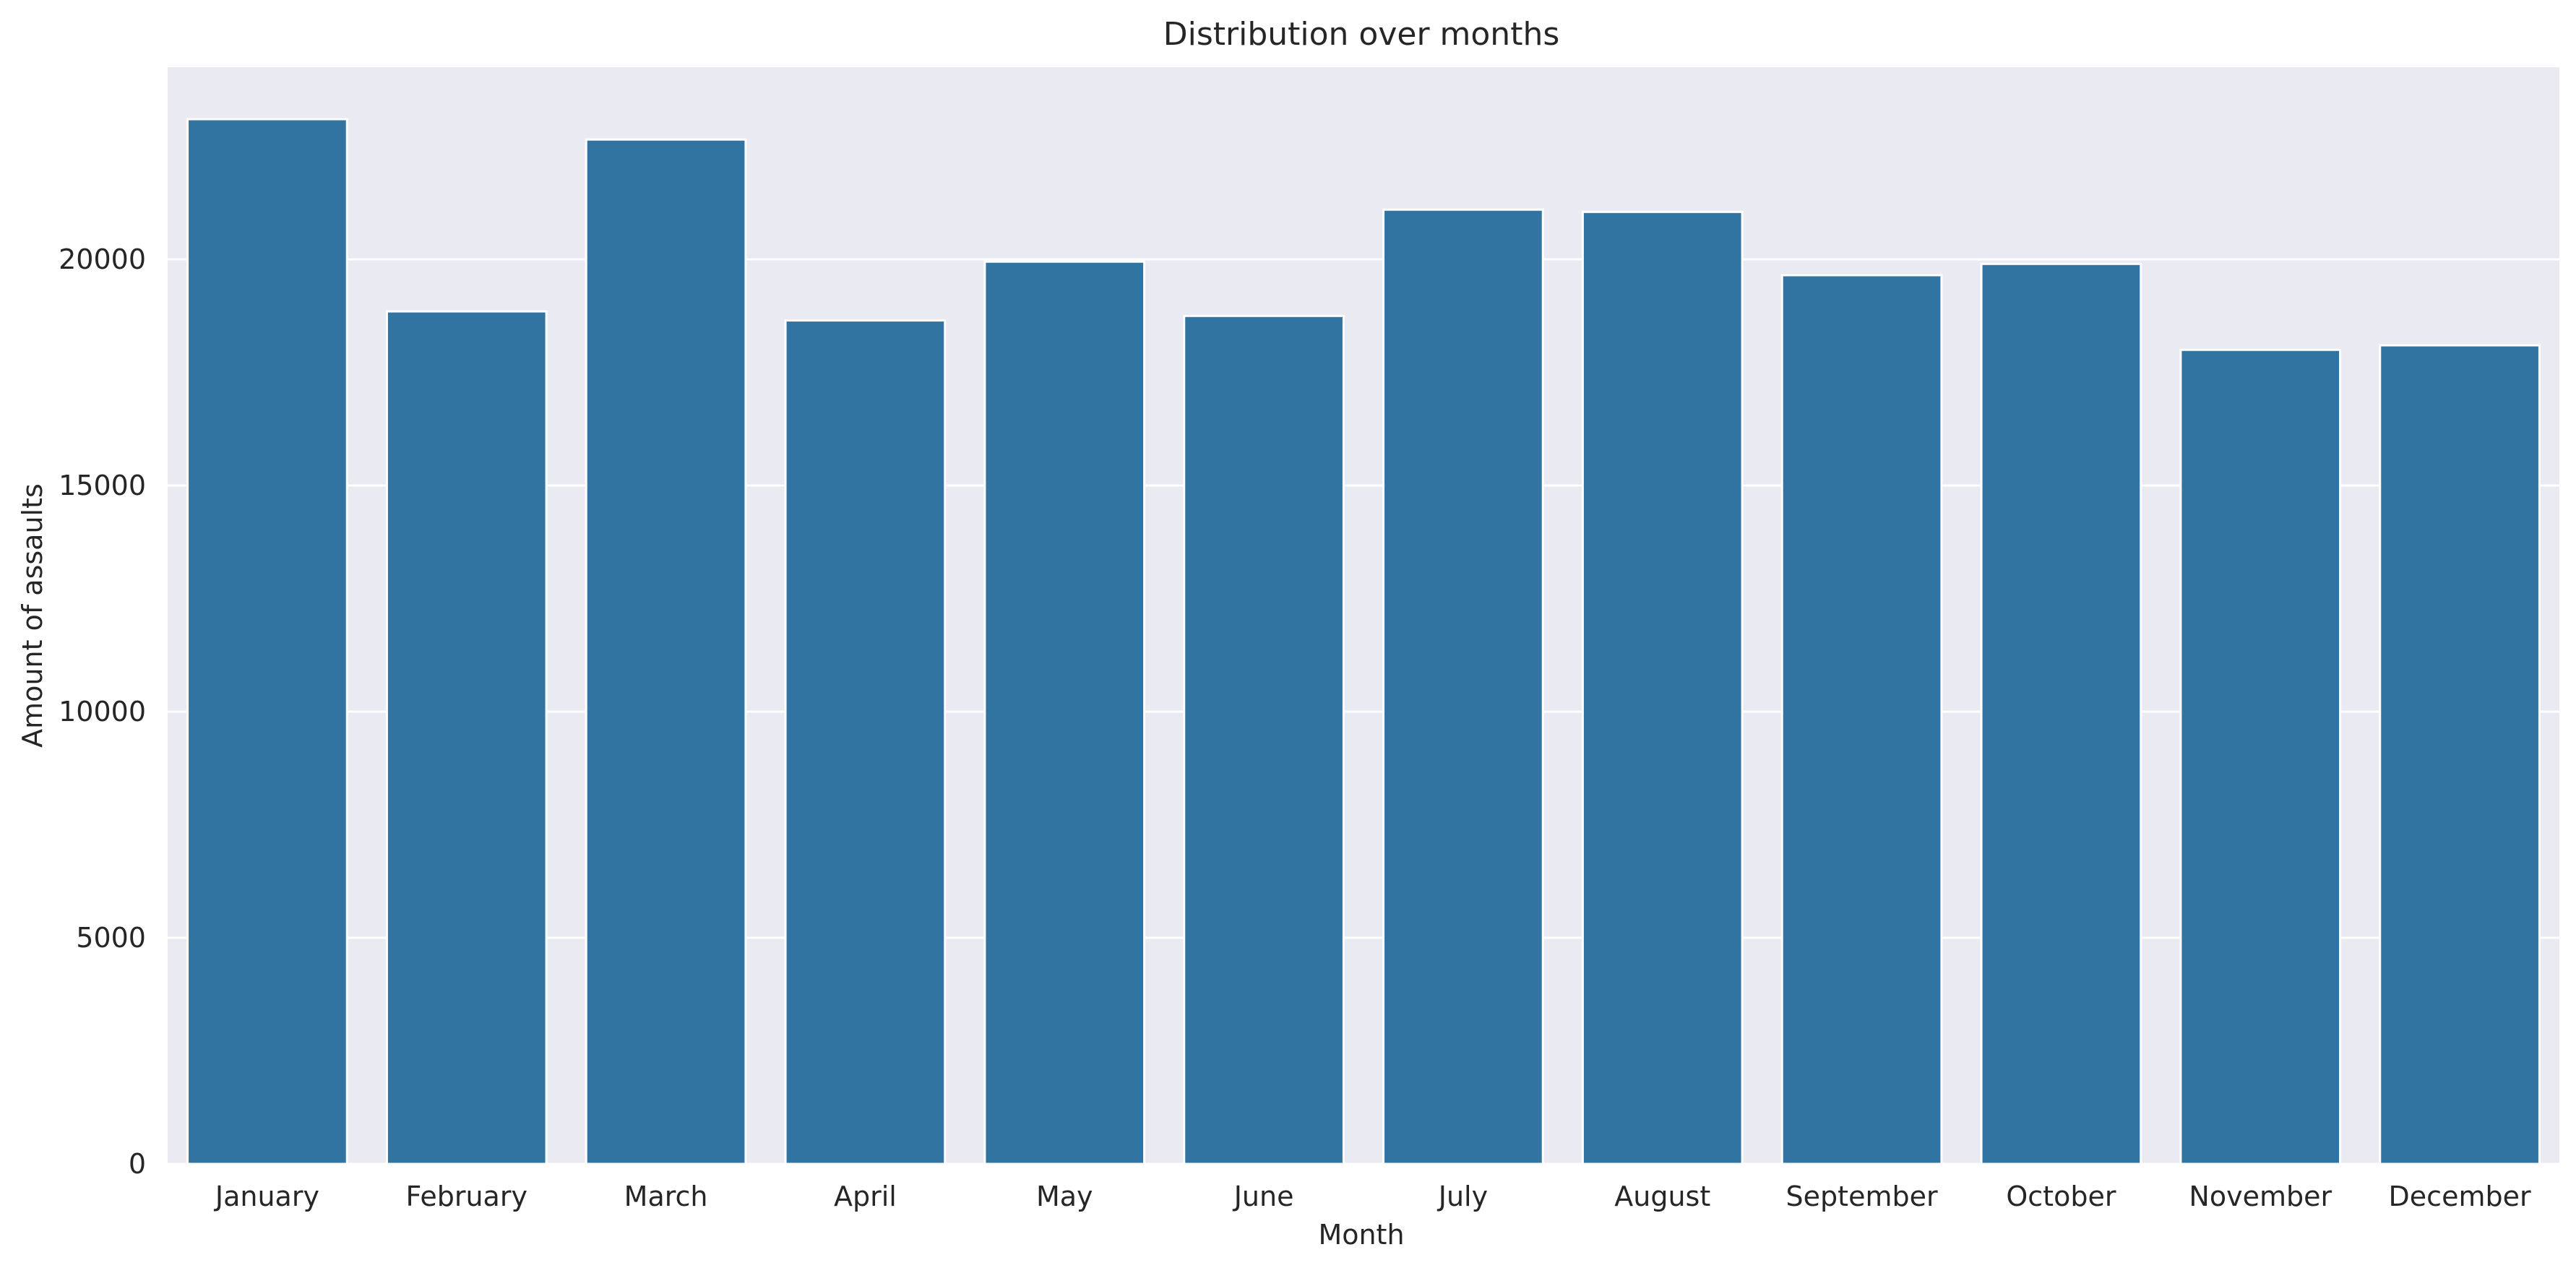  What do you see at coordinates (2460, 1196) in the screenshot?
I see `x-tick-label: December` at bounding box center [2460, 1196].